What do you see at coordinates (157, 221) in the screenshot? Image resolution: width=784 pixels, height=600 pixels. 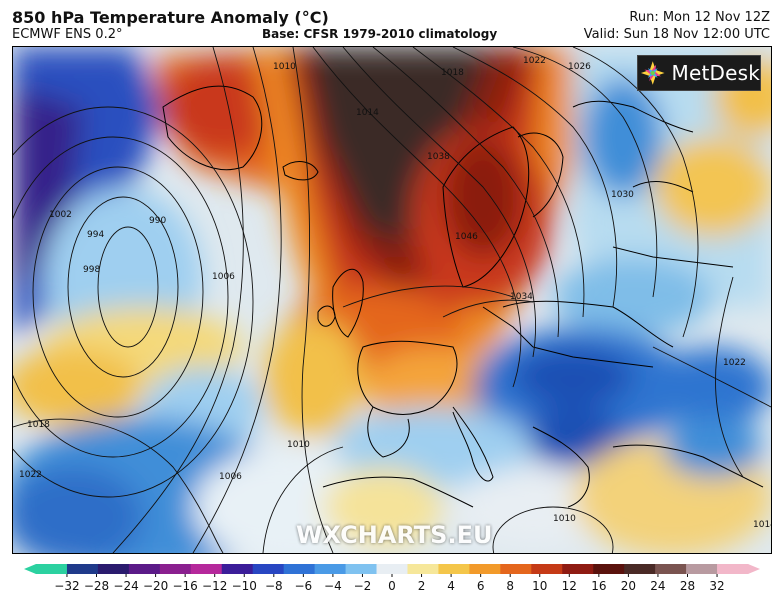 I see `svg-text: 990` at bounding box center [157, 221].